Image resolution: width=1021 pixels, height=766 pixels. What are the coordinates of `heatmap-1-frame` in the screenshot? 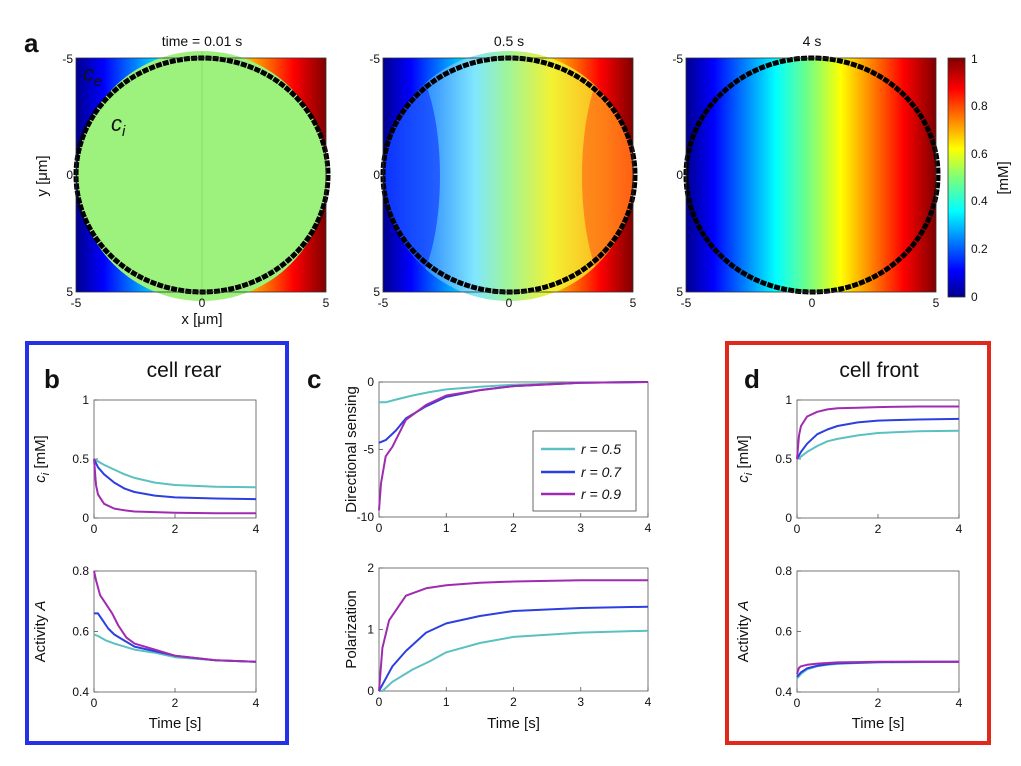 It's located at (201, 175).